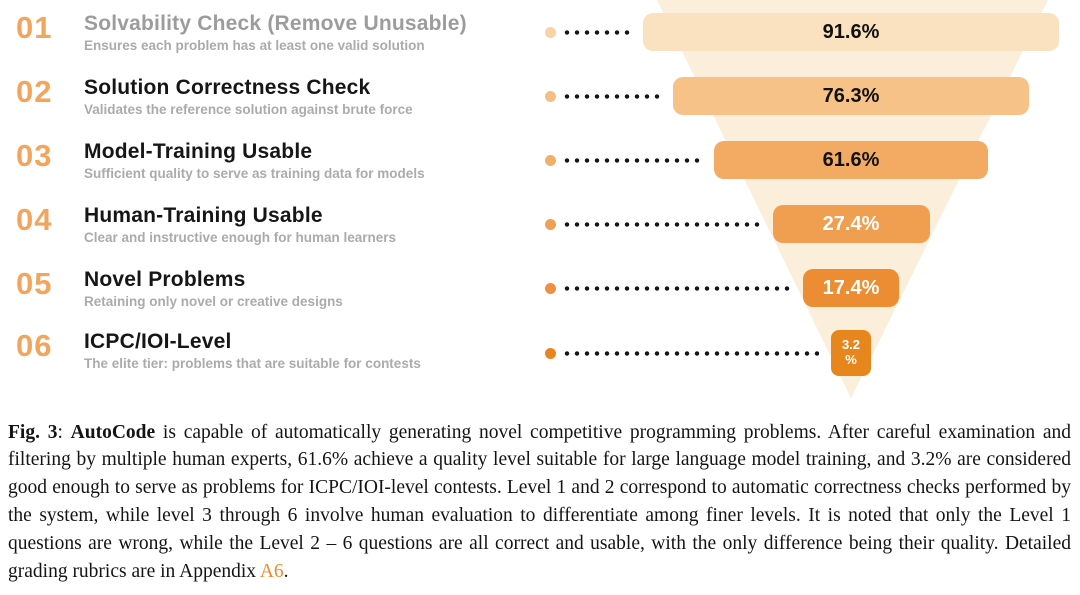  Describe the element at coordinates (203, 215) in the screenshot. I see `step-title: Human-Training Usable` at that location.